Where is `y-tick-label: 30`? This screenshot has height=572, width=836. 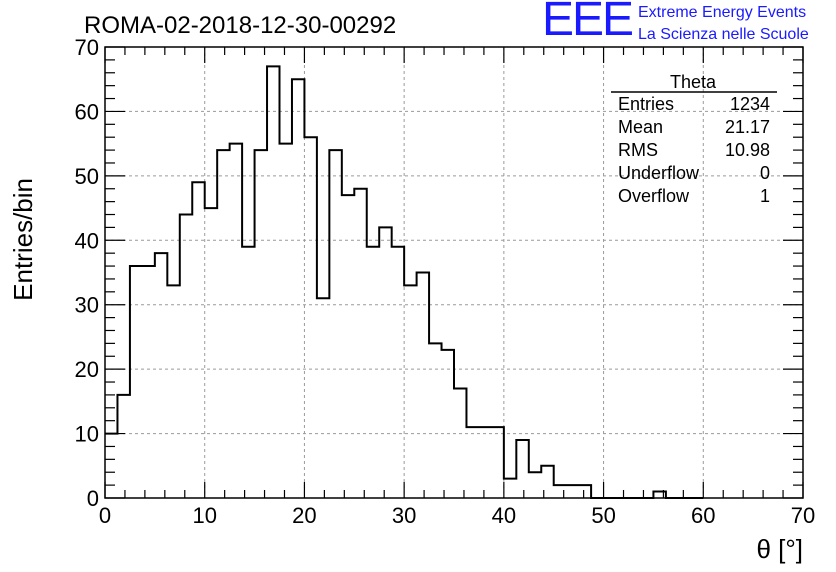 y-tick-label: 30 is located at coordinates (87, 305).